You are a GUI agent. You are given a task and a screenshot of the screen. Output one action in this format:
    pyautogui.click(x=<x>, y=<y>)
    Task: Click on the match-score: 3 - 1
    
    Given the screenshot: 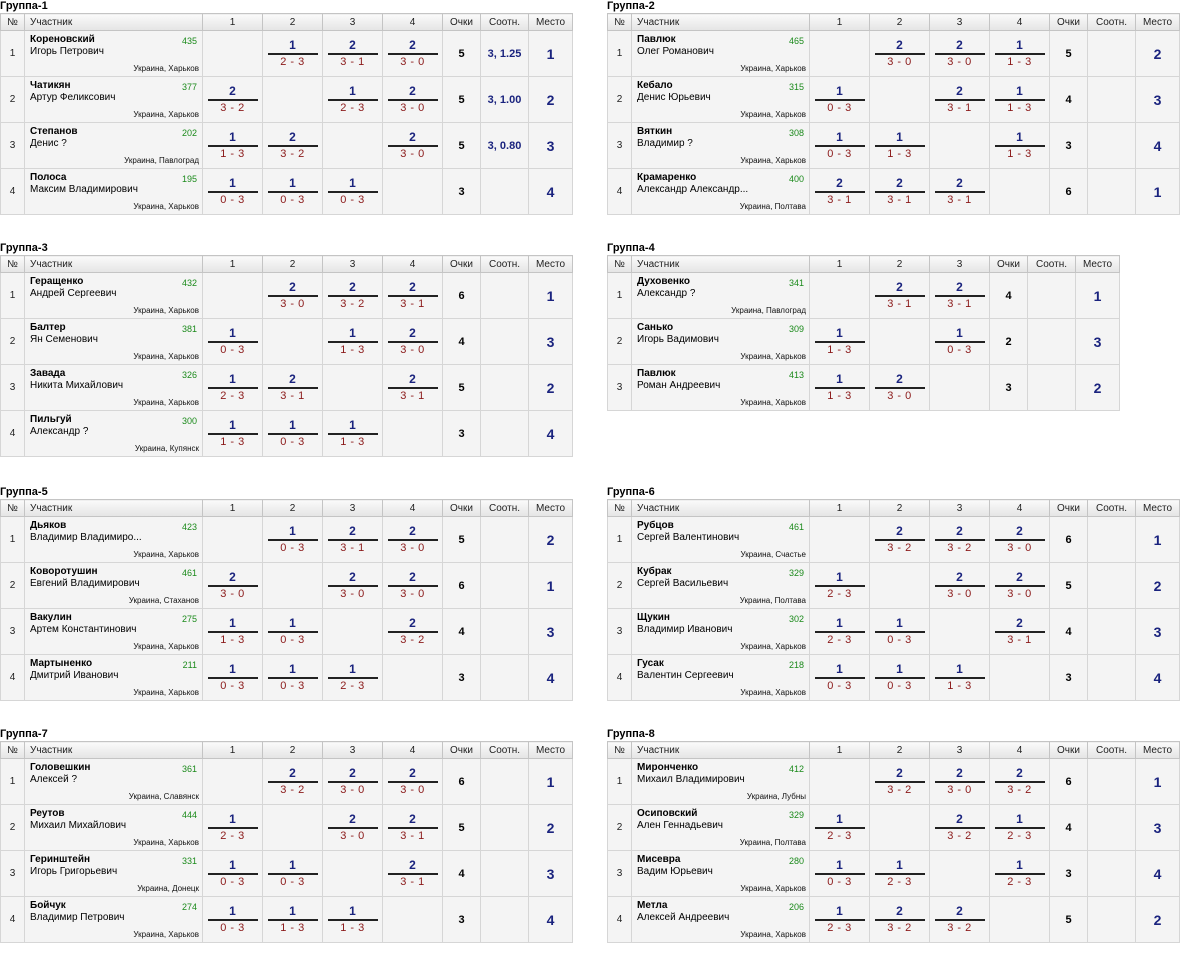 What is the action you would take?
    pyautogui.click(x=292, y=395)
    